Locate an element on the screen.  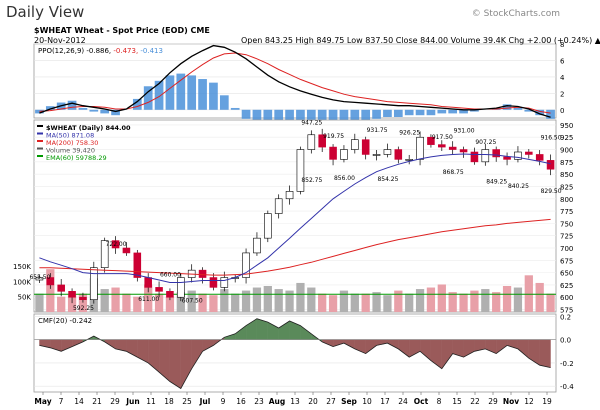
cmf-y-tick-label: -0.4 is located at coordinates (567, 387).